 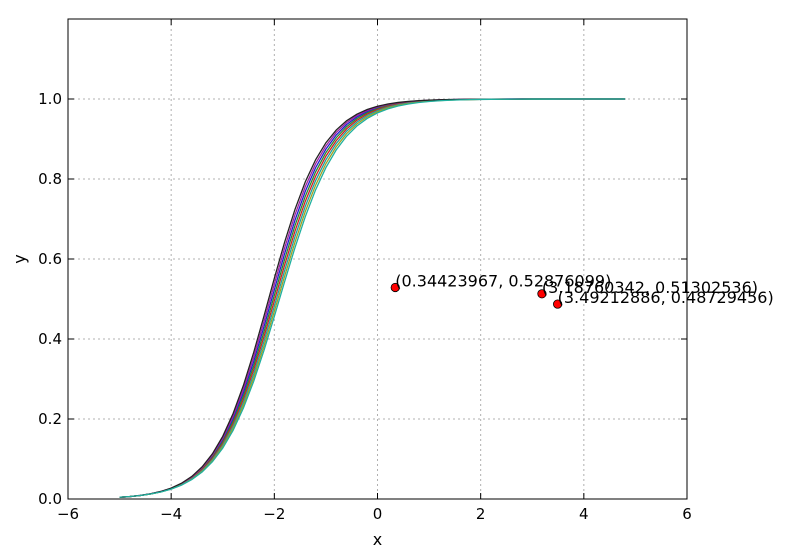 What do you see at coordinates (274, 514) in the screenshot?
I see `x-tick-label: −2` at bounding box center [274, 514].